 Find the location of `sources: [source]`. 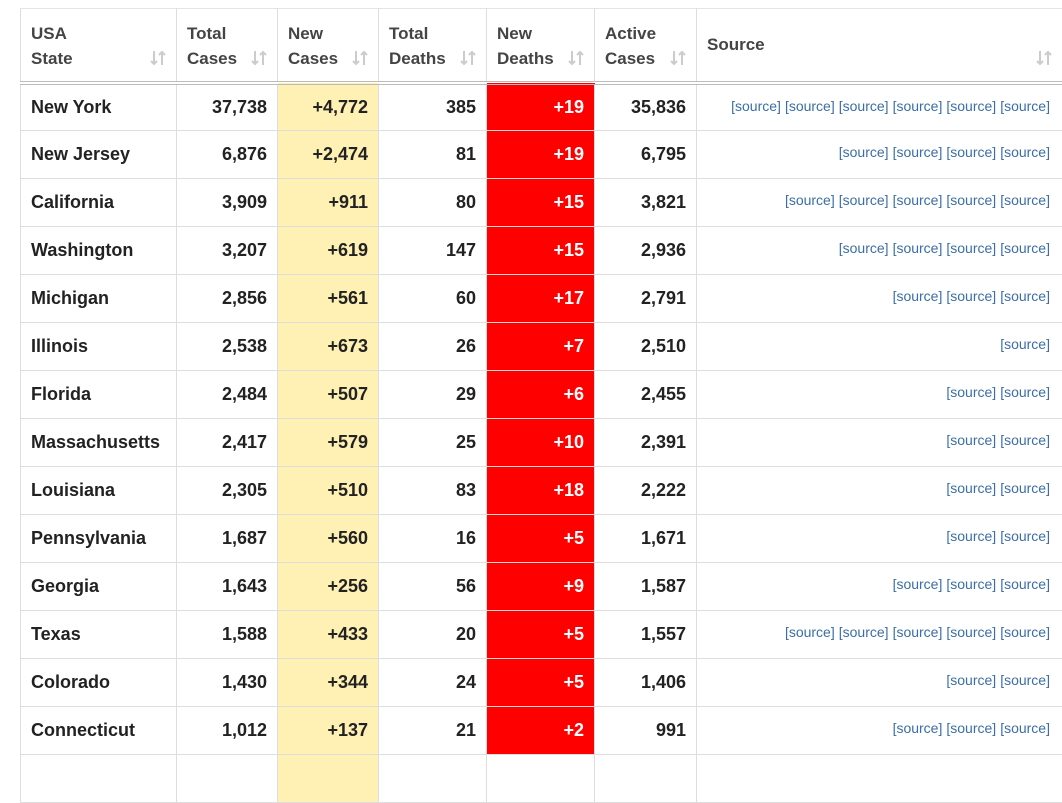

sources: [source] is located at coordinates (879, 347).